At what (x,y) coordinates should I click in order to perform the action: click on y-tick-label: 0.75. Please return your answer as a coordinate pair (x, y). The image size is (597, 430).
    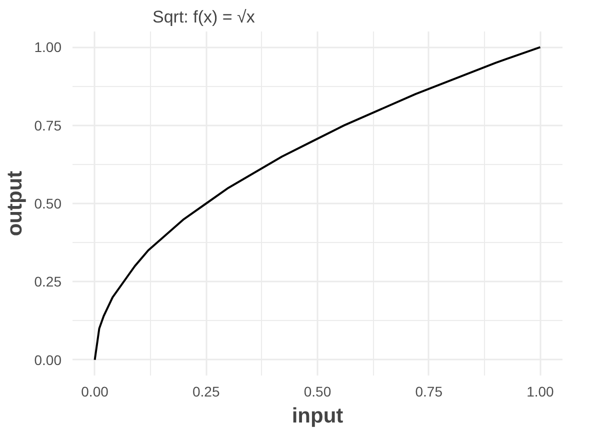
    Looking at the image, I should click on (48, 125).